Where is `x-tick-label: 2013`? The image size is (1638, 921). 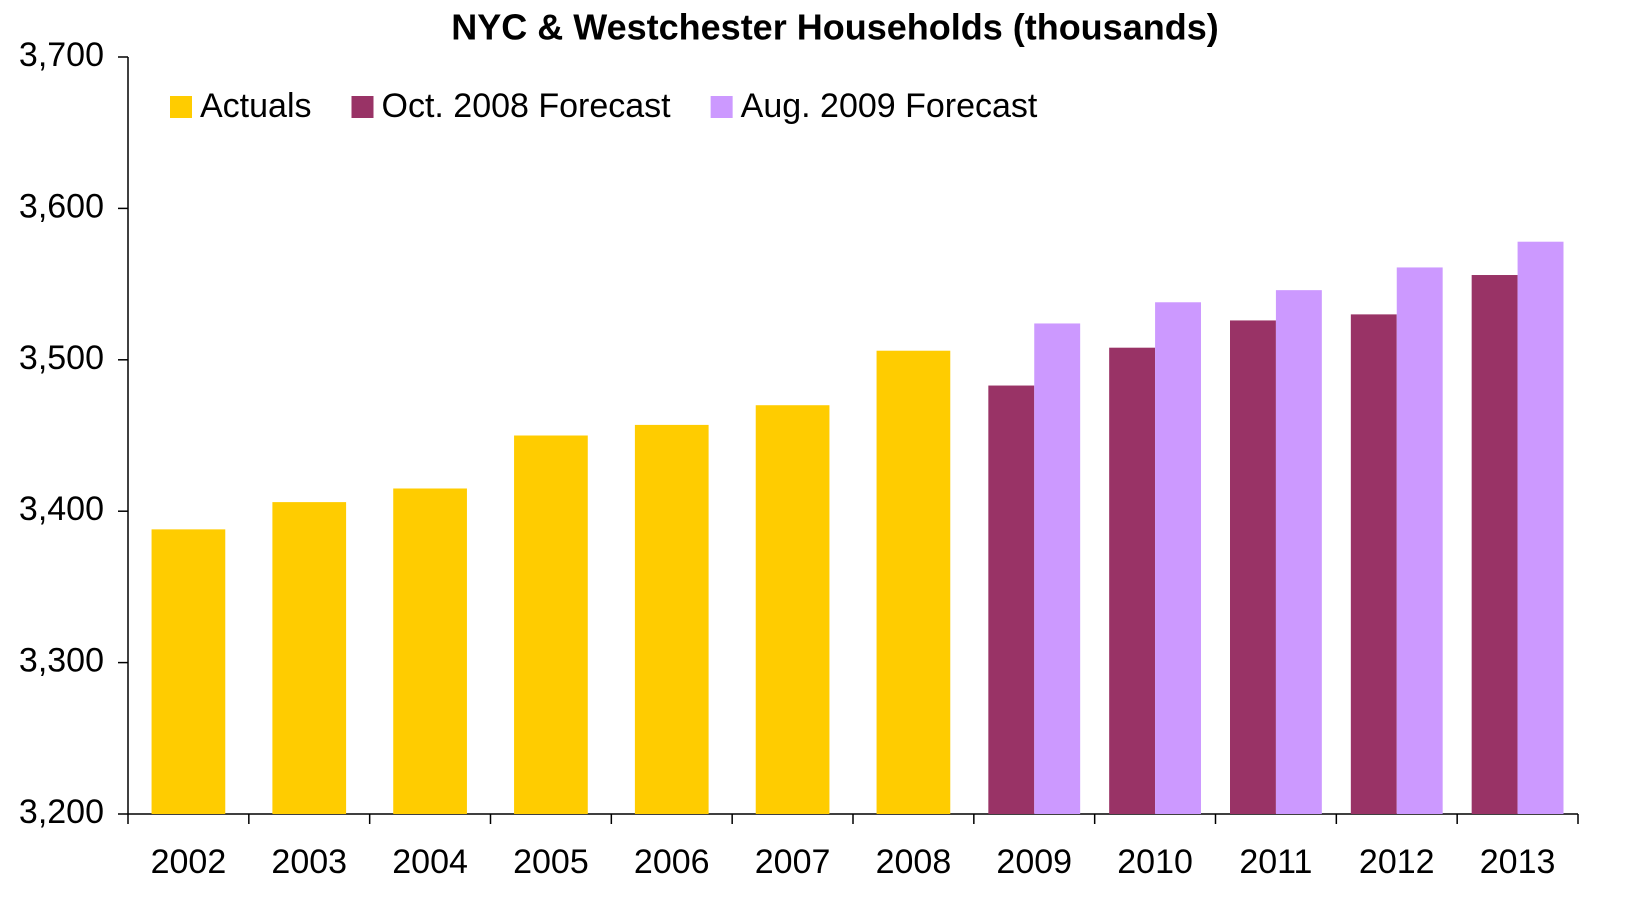
x-tick-label: 2013 is located at coordinates (1518, 862).